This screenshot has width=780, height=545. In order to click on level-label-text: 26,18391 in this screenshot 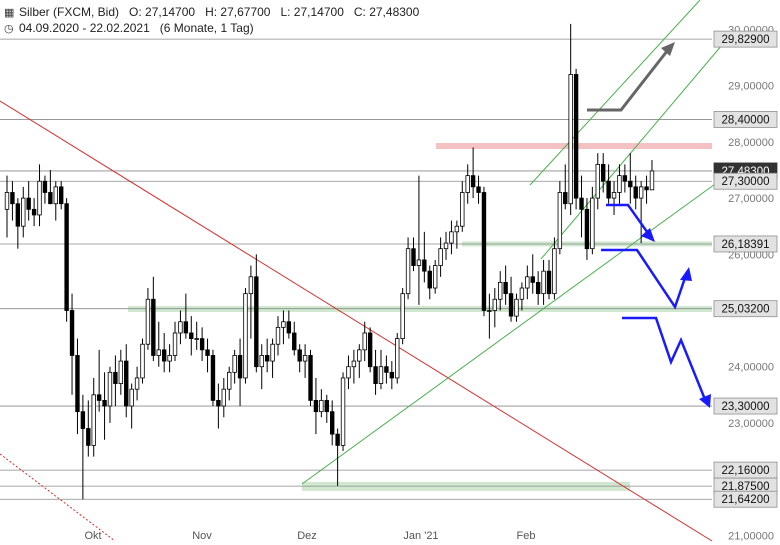, I will do `click(746, 245)`.